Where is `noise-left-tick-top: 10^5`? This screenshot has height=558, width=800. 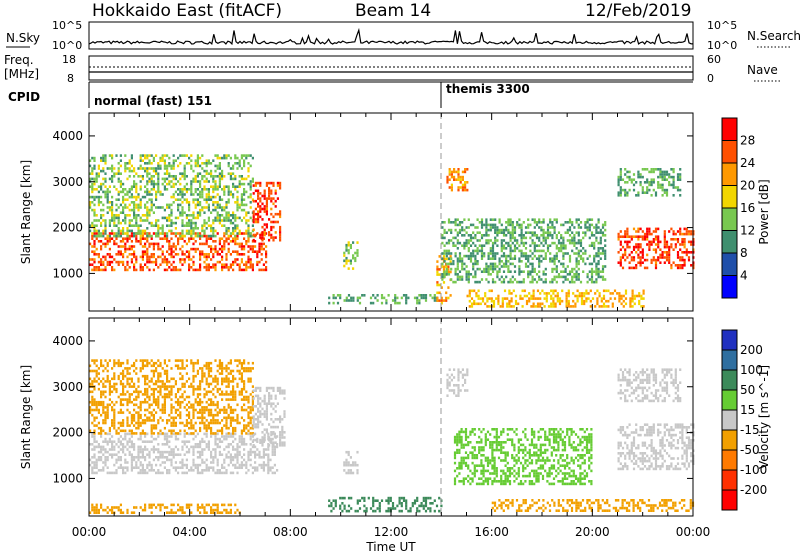 noise-left-tick-top: 10^5 is located at coordinates (67, 25).